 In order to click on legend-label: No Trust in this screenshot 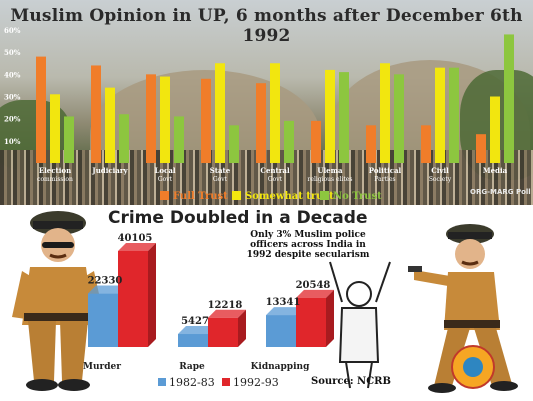, I will do `click(357, 196)`.